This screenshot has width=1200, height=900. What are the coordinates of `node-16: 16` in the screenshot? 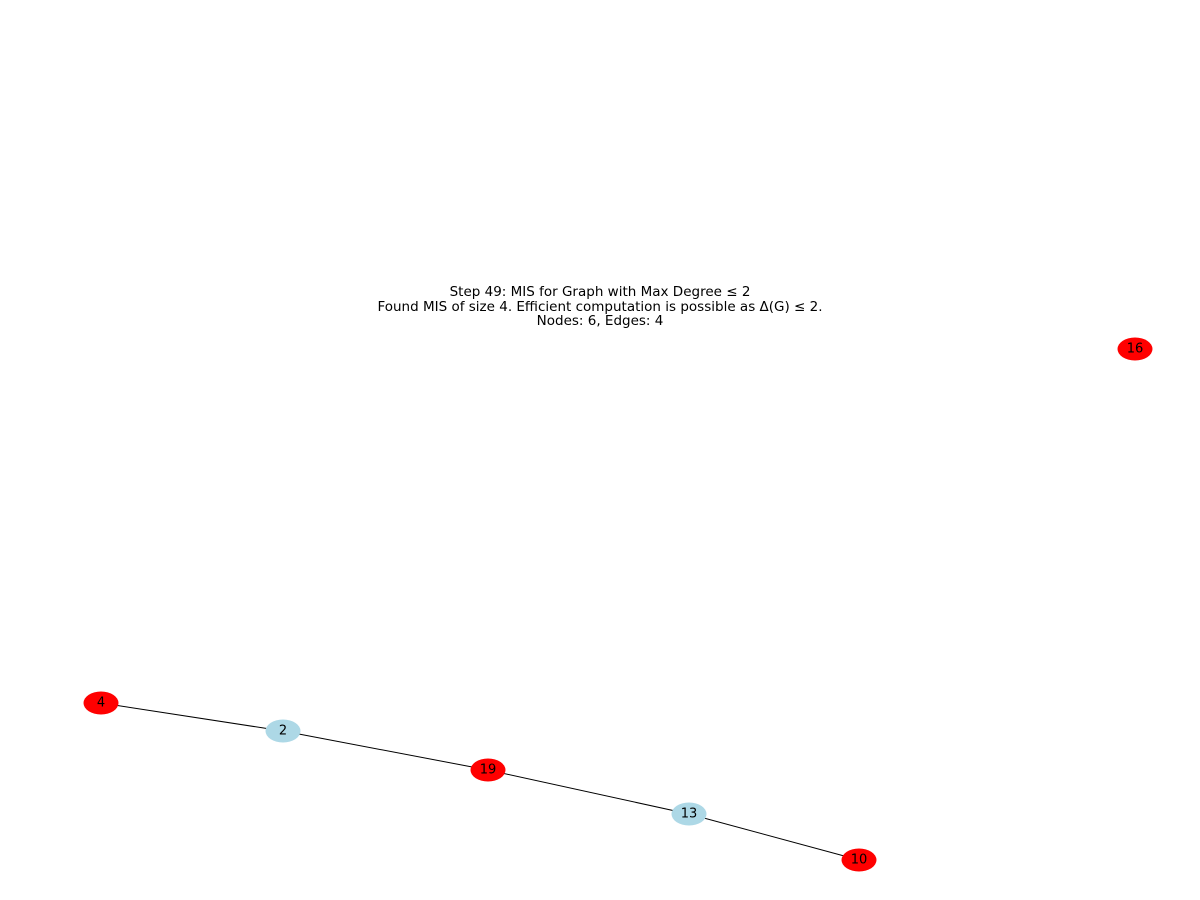 It's located at (1135, 349).